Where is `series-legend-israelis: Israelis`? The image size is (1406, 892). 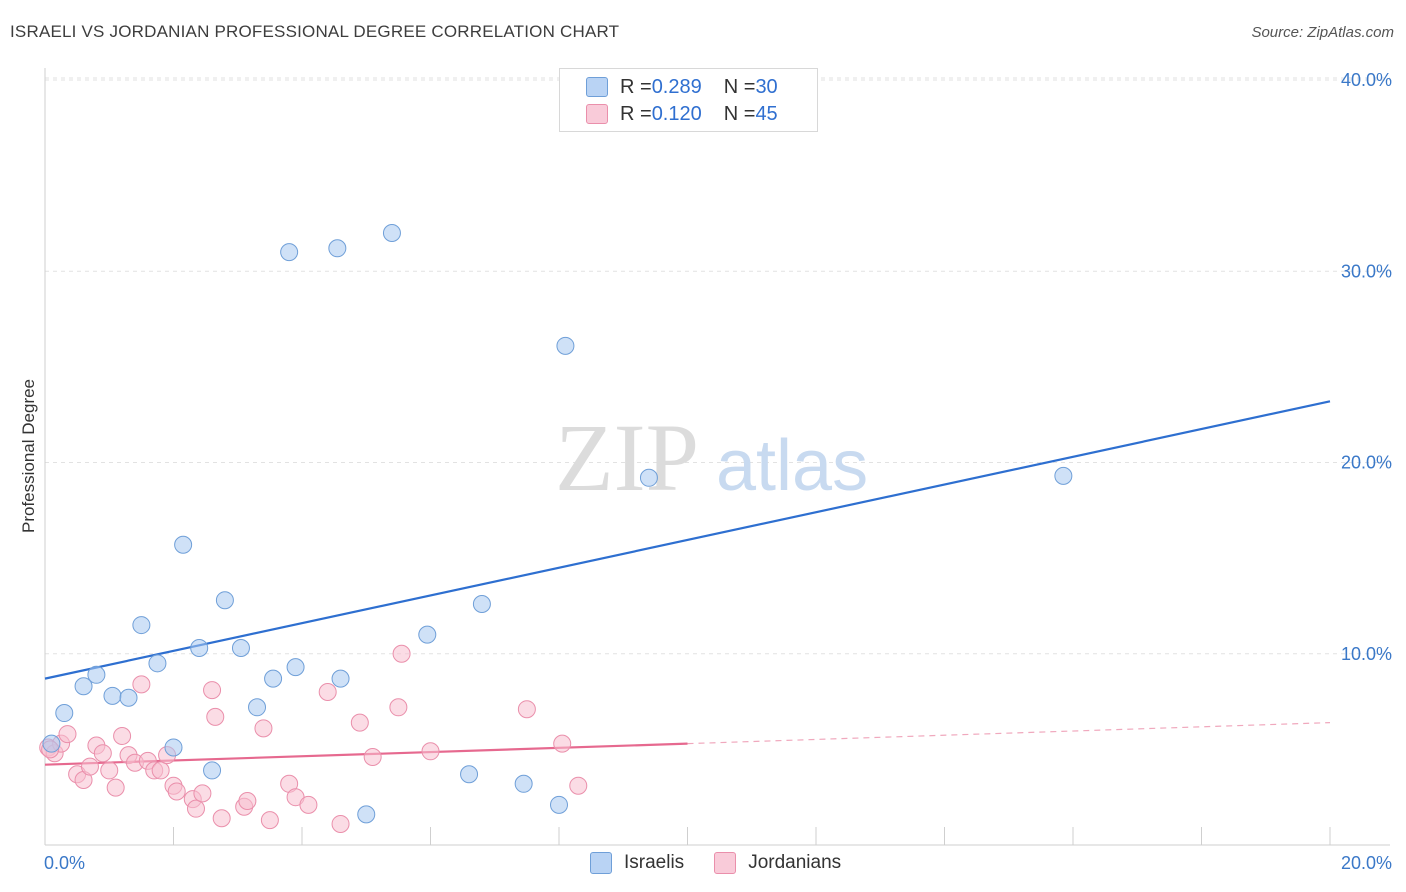 series-legend-israelis: Israelis is located at coordinates (637, 863).